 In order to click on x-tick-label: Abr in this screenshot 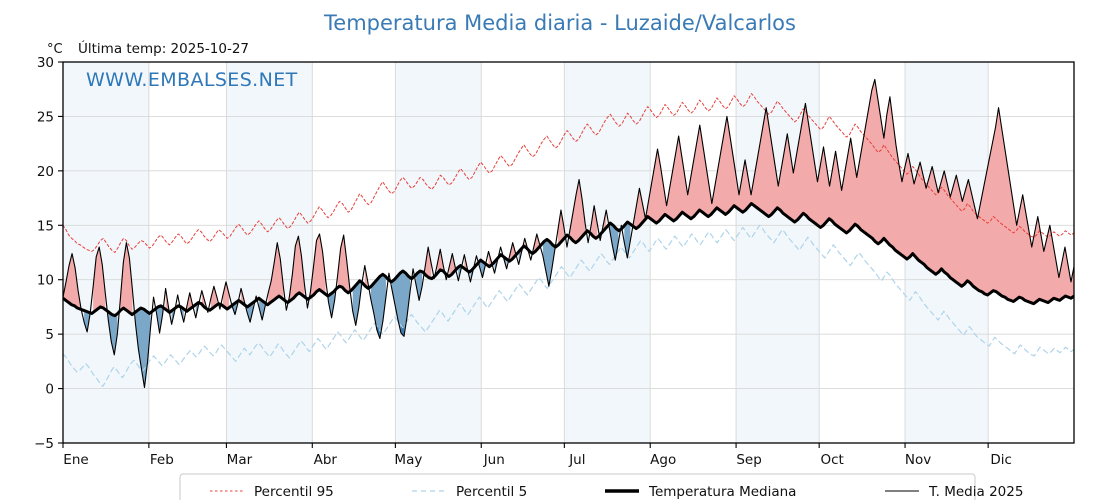, I will do `click(326, 460)`.